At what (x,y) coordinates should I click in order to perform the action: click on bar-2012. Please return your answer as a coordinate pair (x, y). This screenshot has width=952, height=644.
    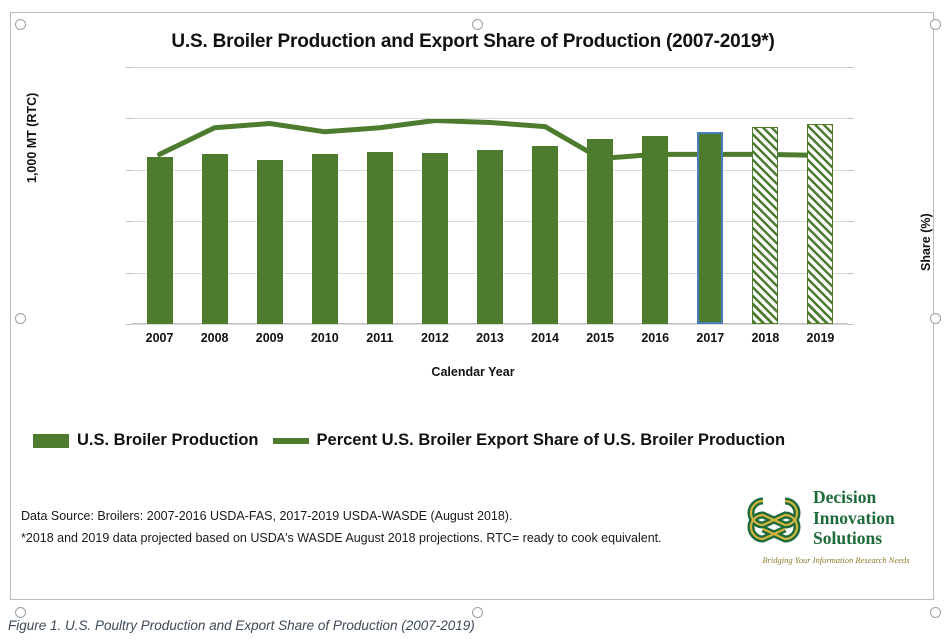
    Looking at the image, I should click on (434, 238).